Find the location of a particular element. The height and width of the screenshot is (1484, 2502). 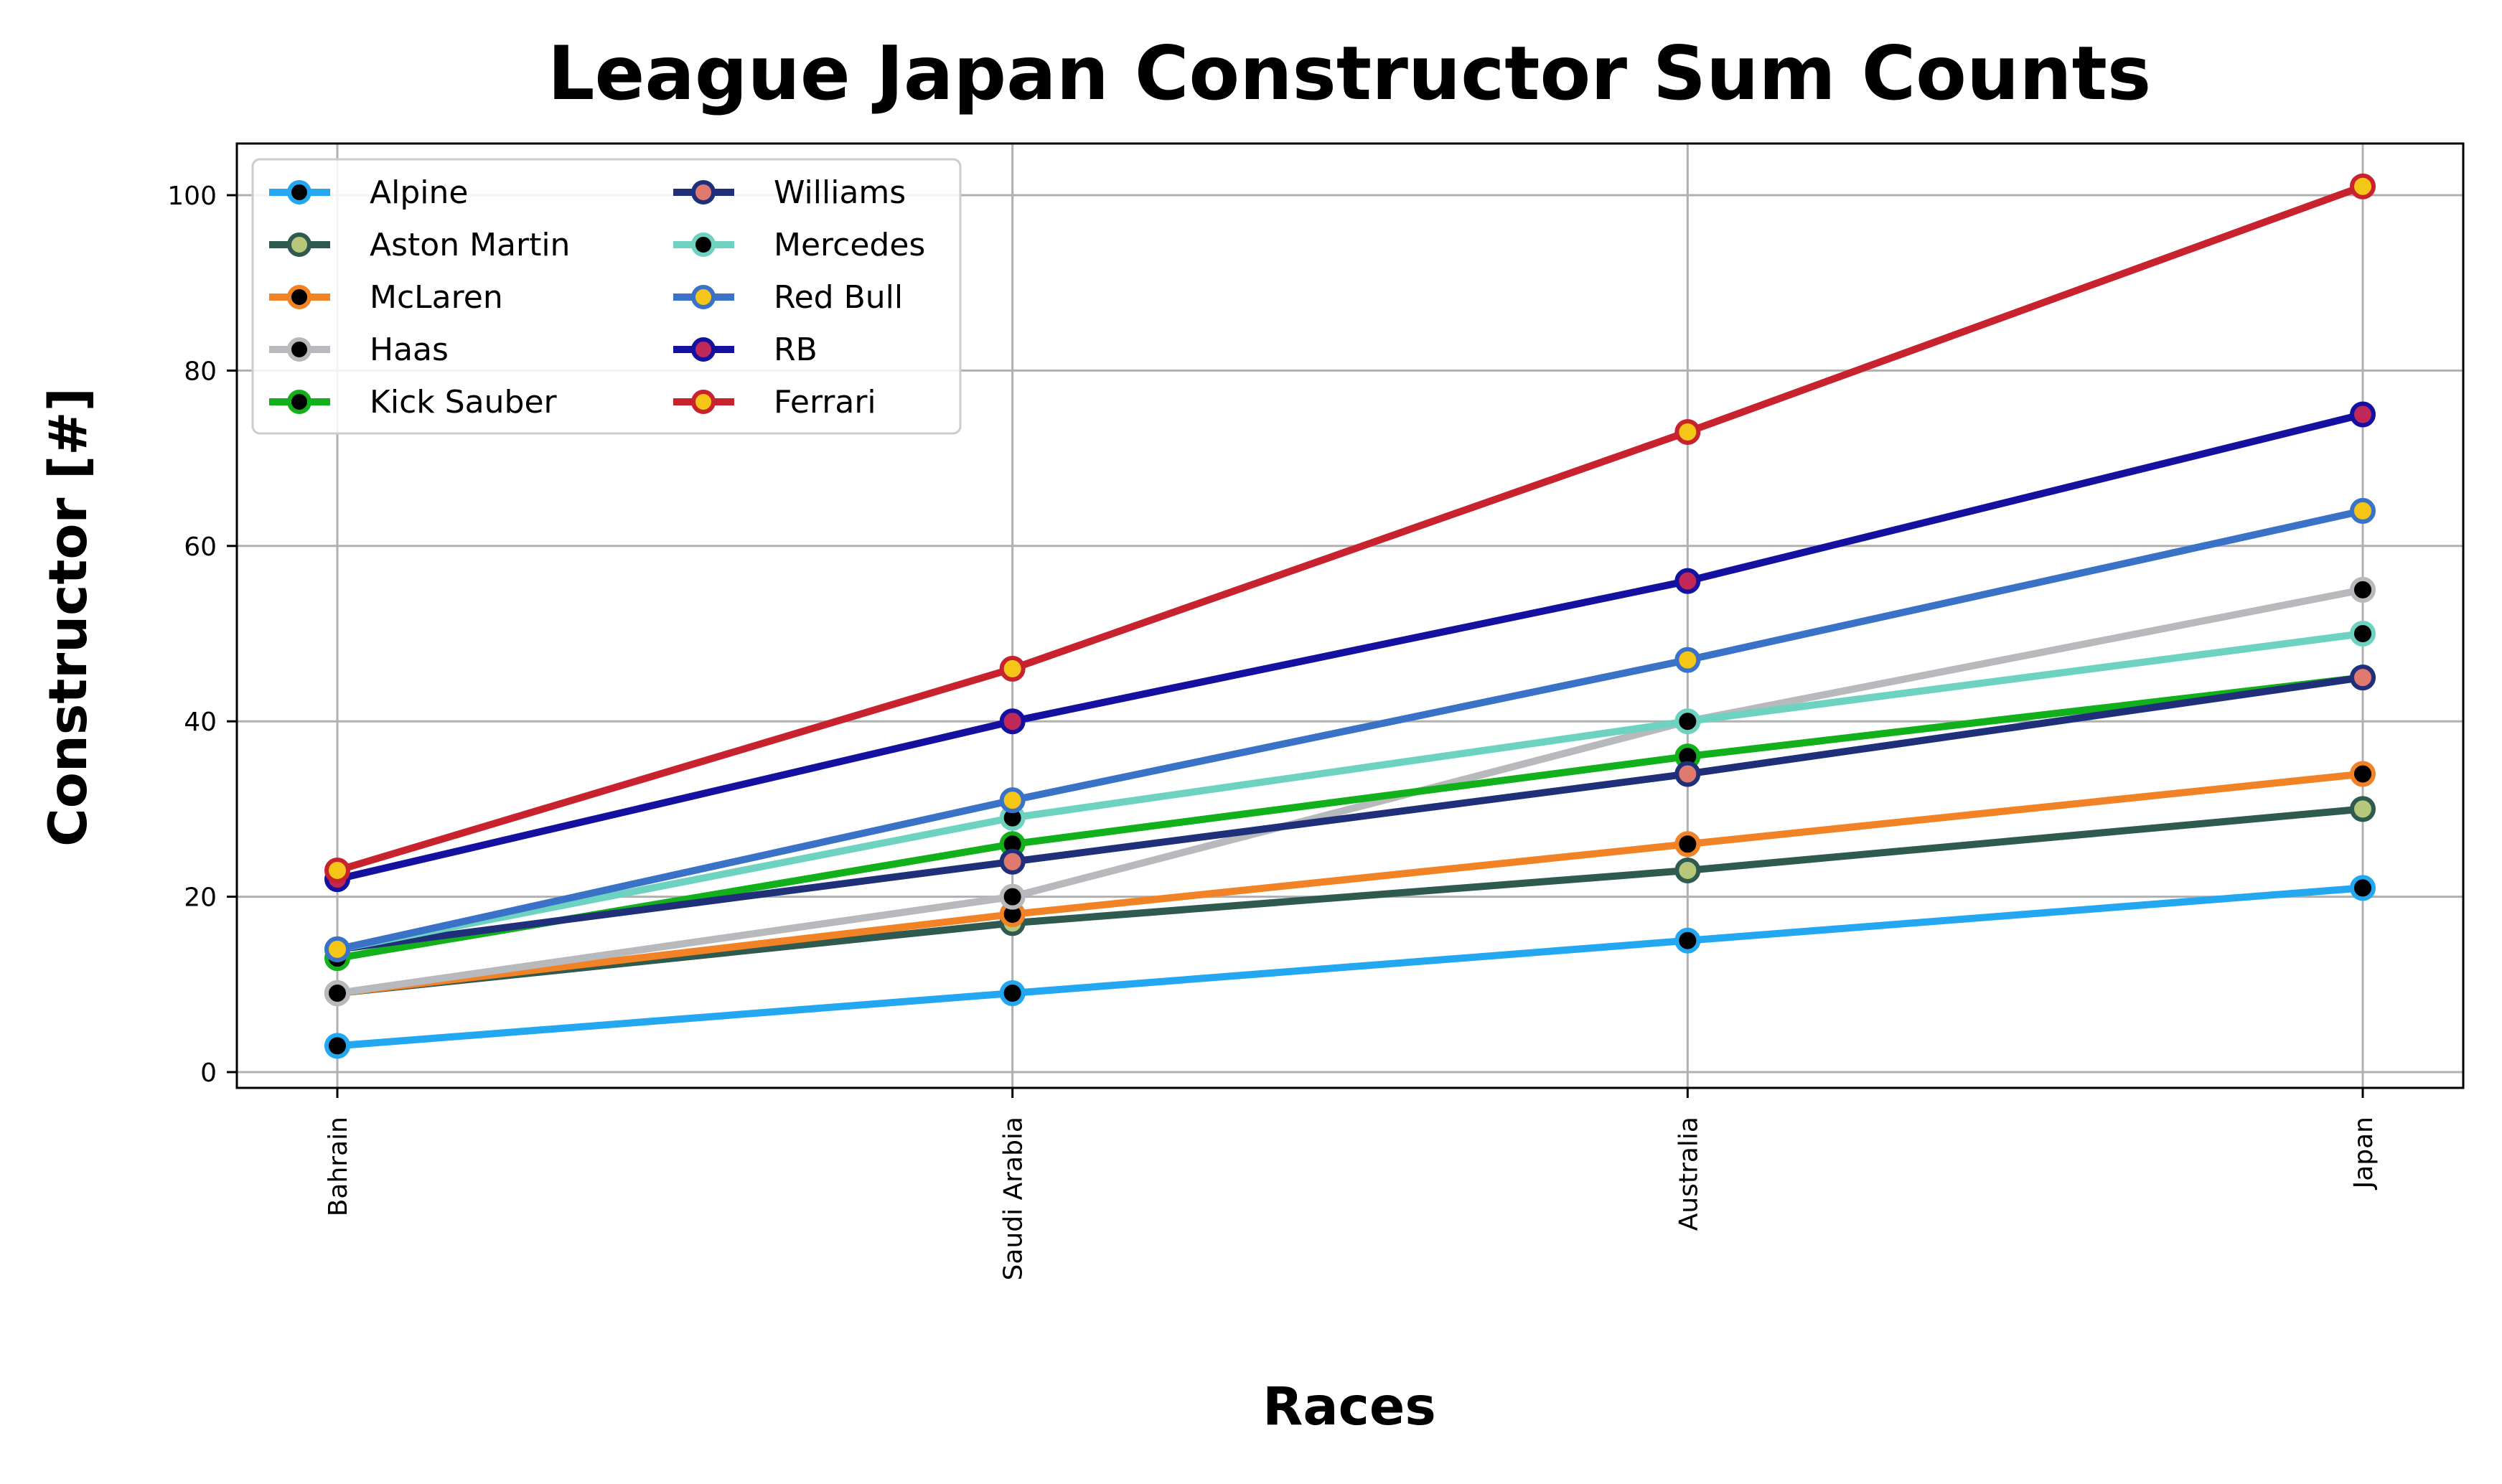

legend-label: Alpine is located at coordinates (419, 192).